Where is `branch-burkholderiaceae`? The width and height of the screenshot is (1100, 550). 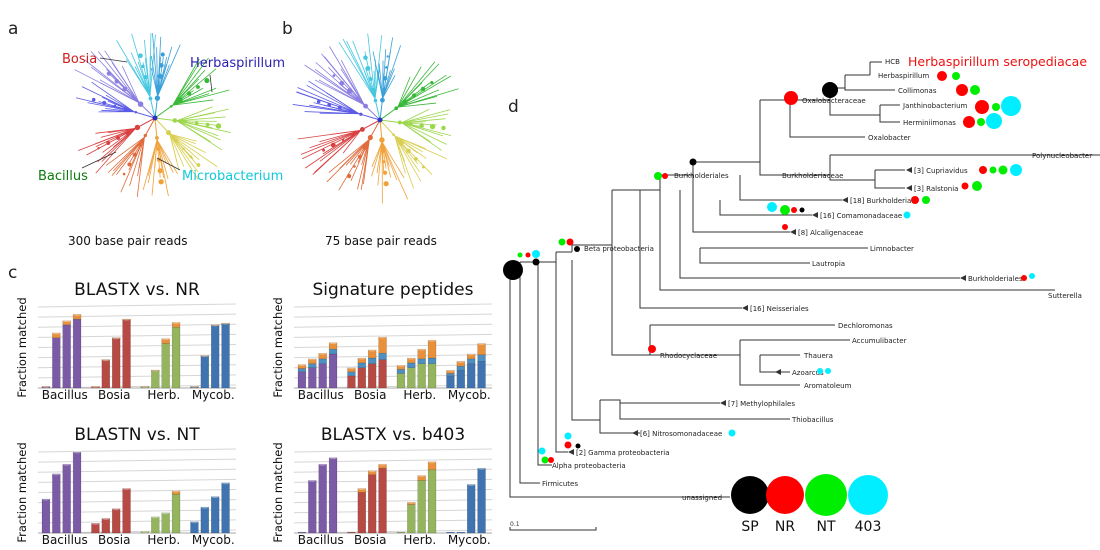
branch-burkholderiaceae is located at coordinates (794, 138).